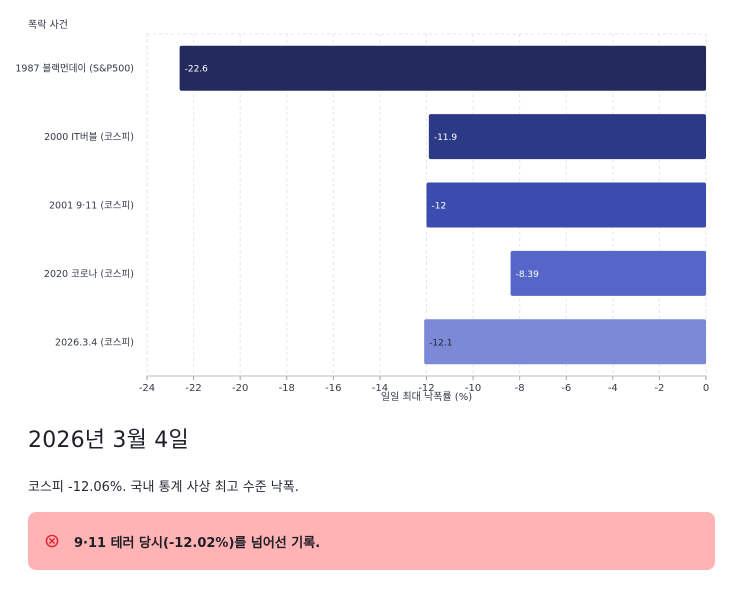  Describe the element at coordinates (94, 342) in the screenshot. I see `category-label: 2026.3.4 (코스피)` at that location.